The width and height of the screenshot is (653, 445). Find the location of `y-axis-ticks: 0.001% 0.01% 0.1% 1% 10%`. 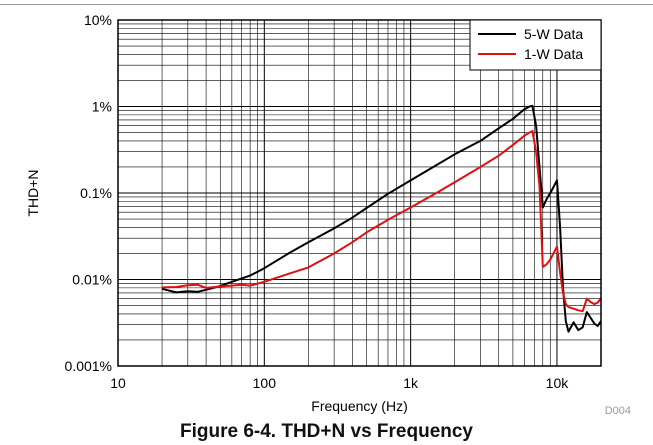

y-axis-ticks: 0.001% 0.01% 0.1% 1% 10% is located at coordinates (88, 193).